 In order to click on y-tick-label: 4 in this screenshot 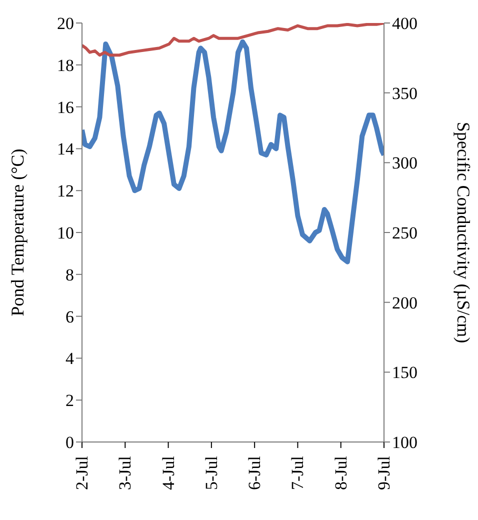, I will do `click(70, 358)`.